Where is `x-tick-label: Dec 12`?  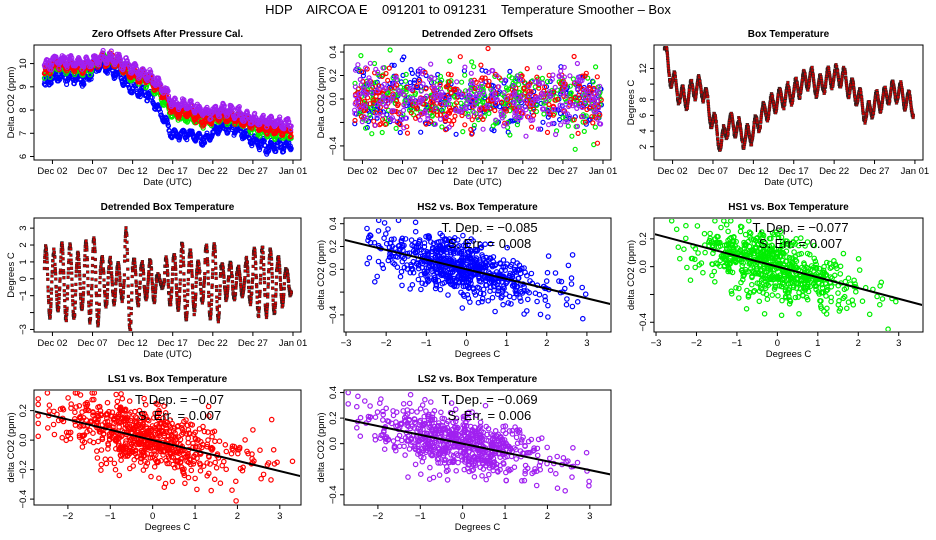 x-tick-label: Dec 12 is located at coordinates (753, 171).